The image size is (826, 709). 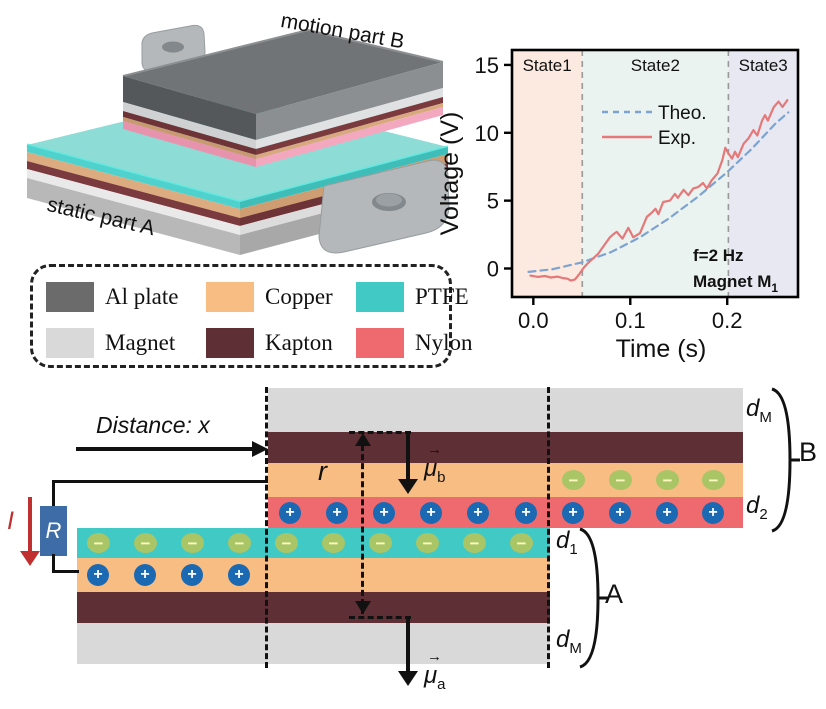 What do you see at coordinates (70, 296) in the screenshot?
I see `al-plate-swatch` at bounding box center [70, 296].